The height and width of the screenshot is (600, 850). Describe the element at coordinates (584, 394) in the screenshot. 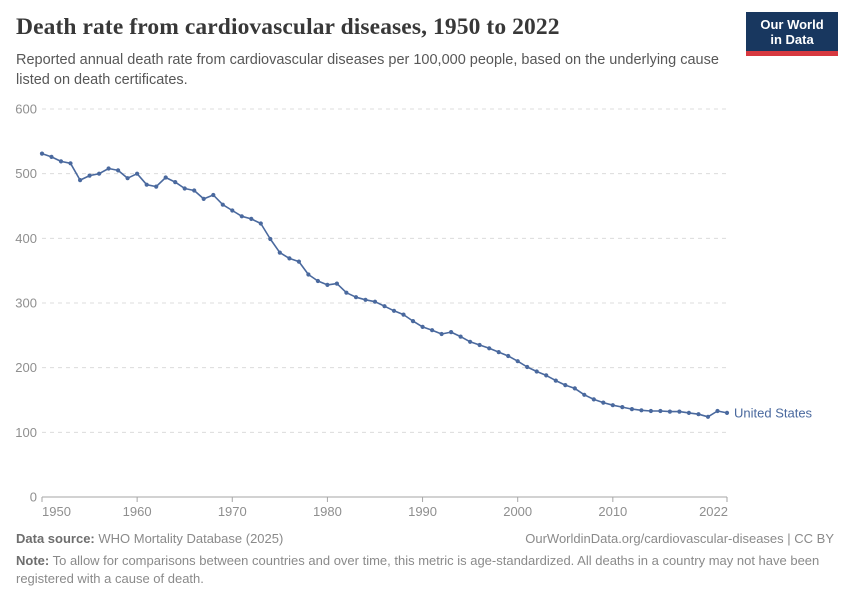

I see `data-point-2007` at that location.